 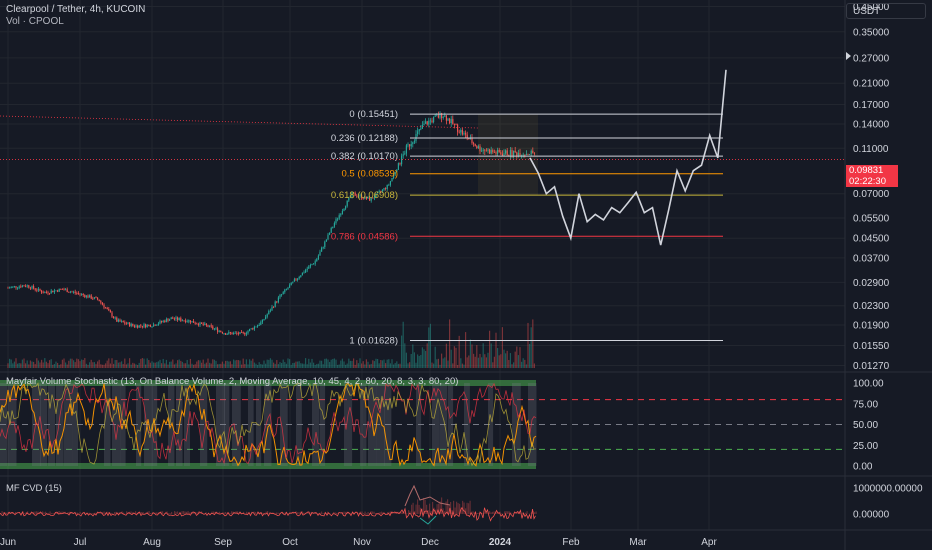 What do you see at coordinates (638, 542) in the screenshot?
I see `time-tick: Mar` at bounding box center [638, 542].